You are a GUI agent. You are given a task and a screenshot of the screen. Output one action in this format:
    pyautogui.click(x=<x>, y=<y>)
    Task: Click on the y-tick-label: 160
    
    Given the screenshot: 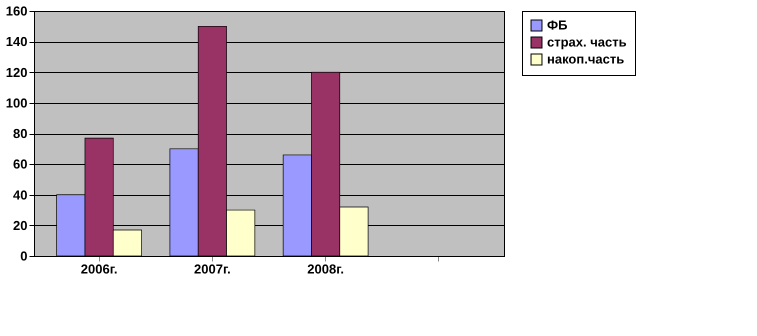 What is the action you would take?
    pyautogui.click(x=17, y=11)
    